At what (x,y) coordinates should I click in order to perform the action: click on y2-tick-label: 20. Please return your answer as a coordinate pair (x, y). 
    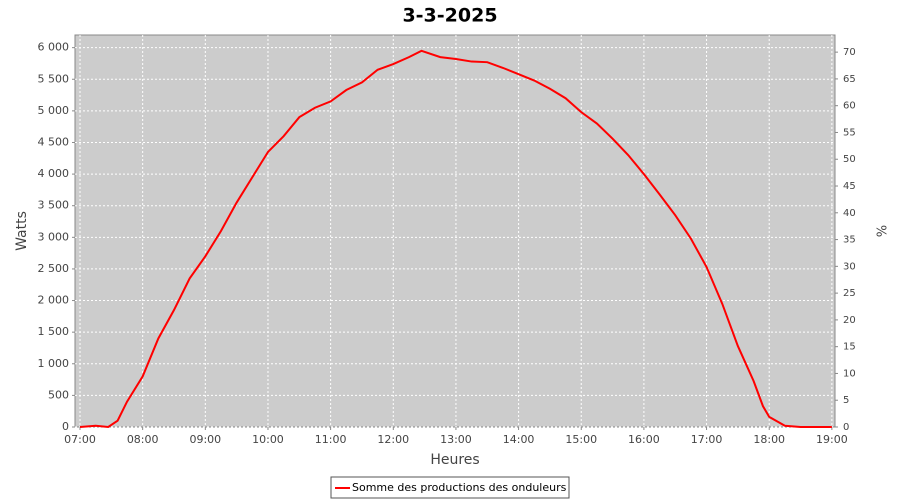
    Looking at the image, I should click on (849, 320).